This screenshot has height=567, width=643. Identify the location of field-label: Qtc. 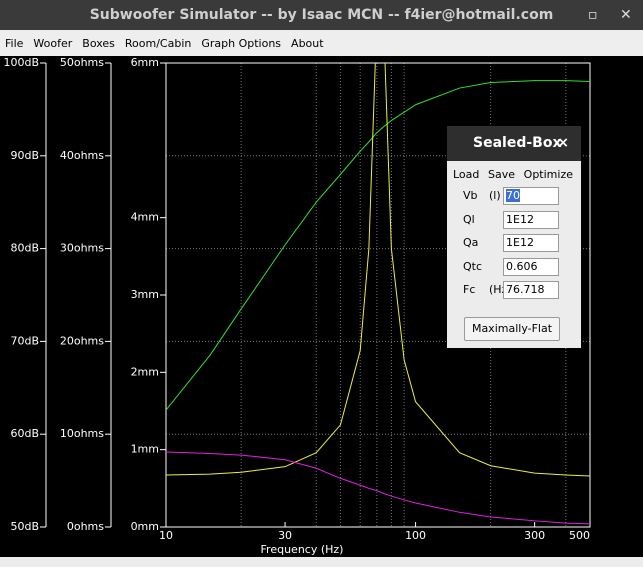
(473, 266).